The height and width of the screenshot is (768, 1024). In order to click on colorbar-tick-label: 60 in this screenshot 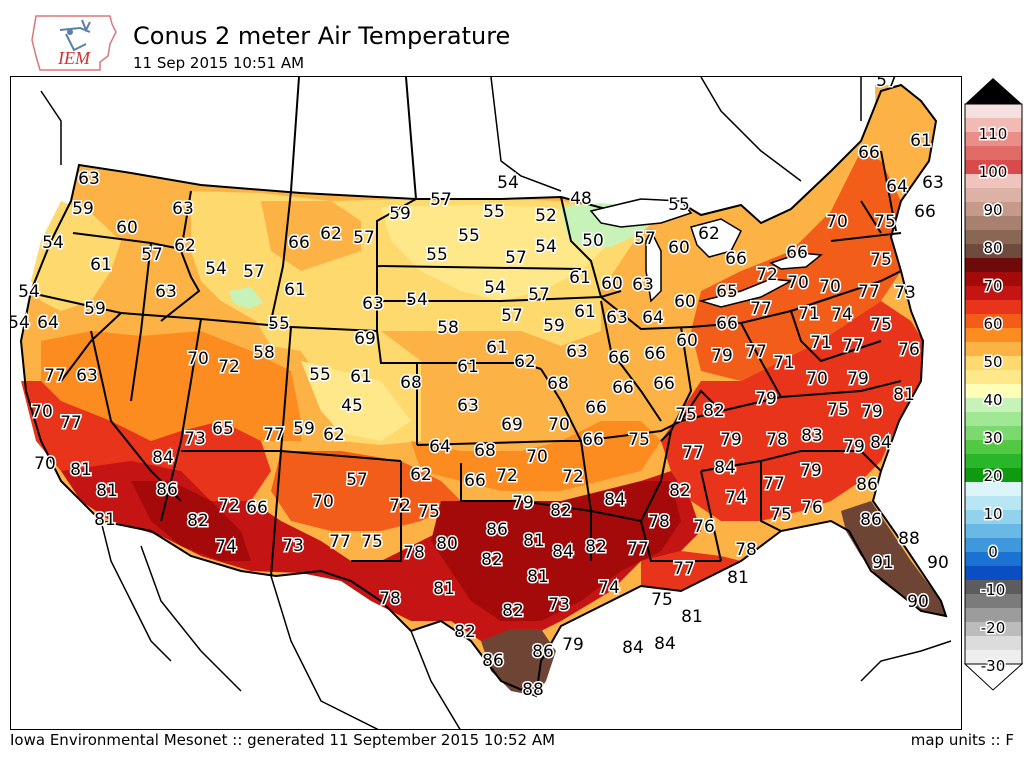, I will do `click(992, 324)`.